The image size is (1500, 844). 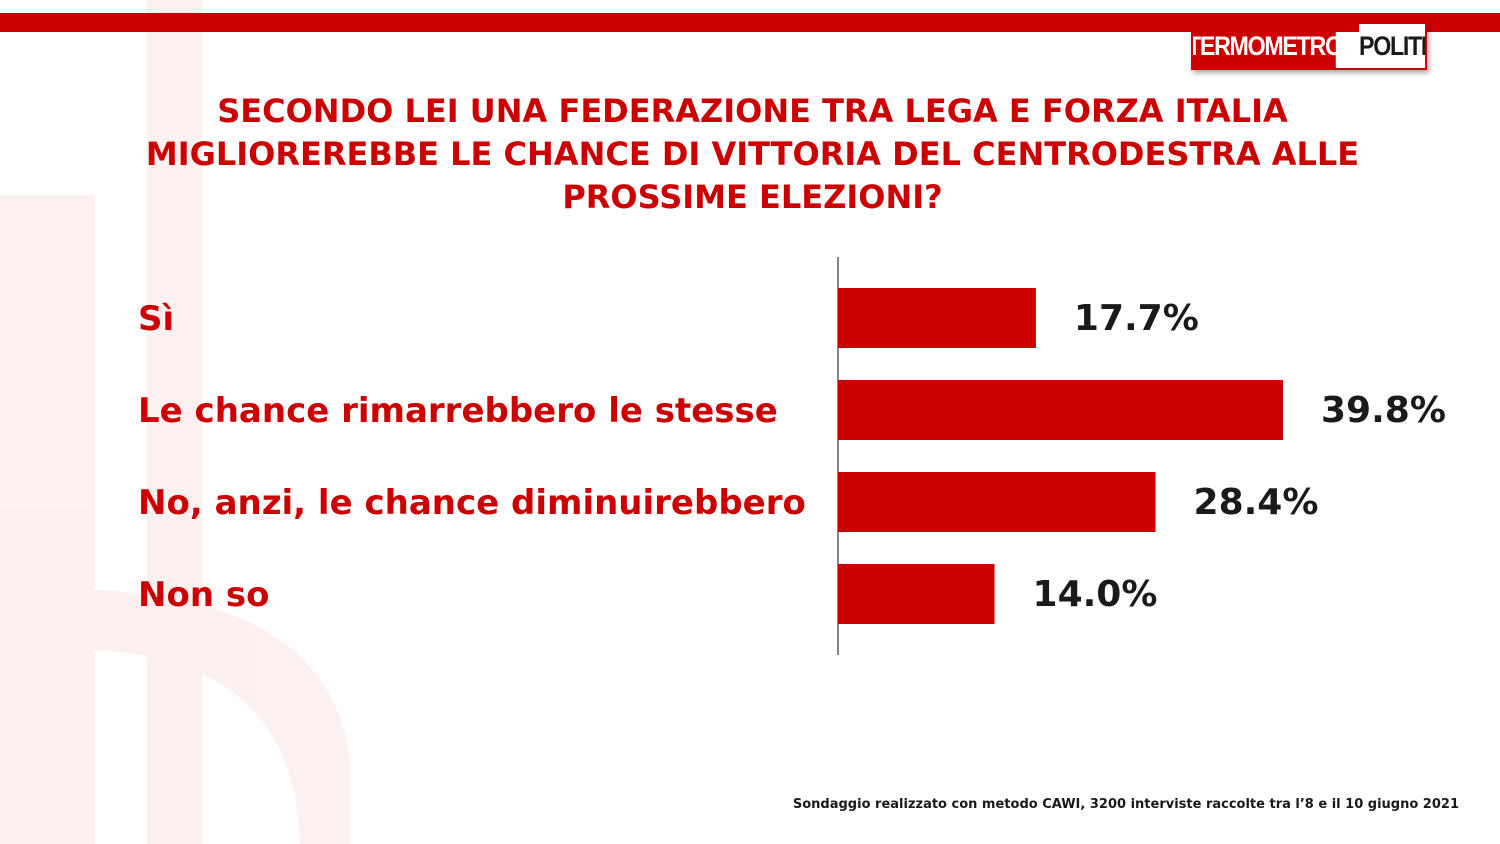 What do you see at coordinates (472, 503) in the screenshot?
I see `category-label: No, anzi, le chance diminuirebbero` at bounding box center [472, 503].